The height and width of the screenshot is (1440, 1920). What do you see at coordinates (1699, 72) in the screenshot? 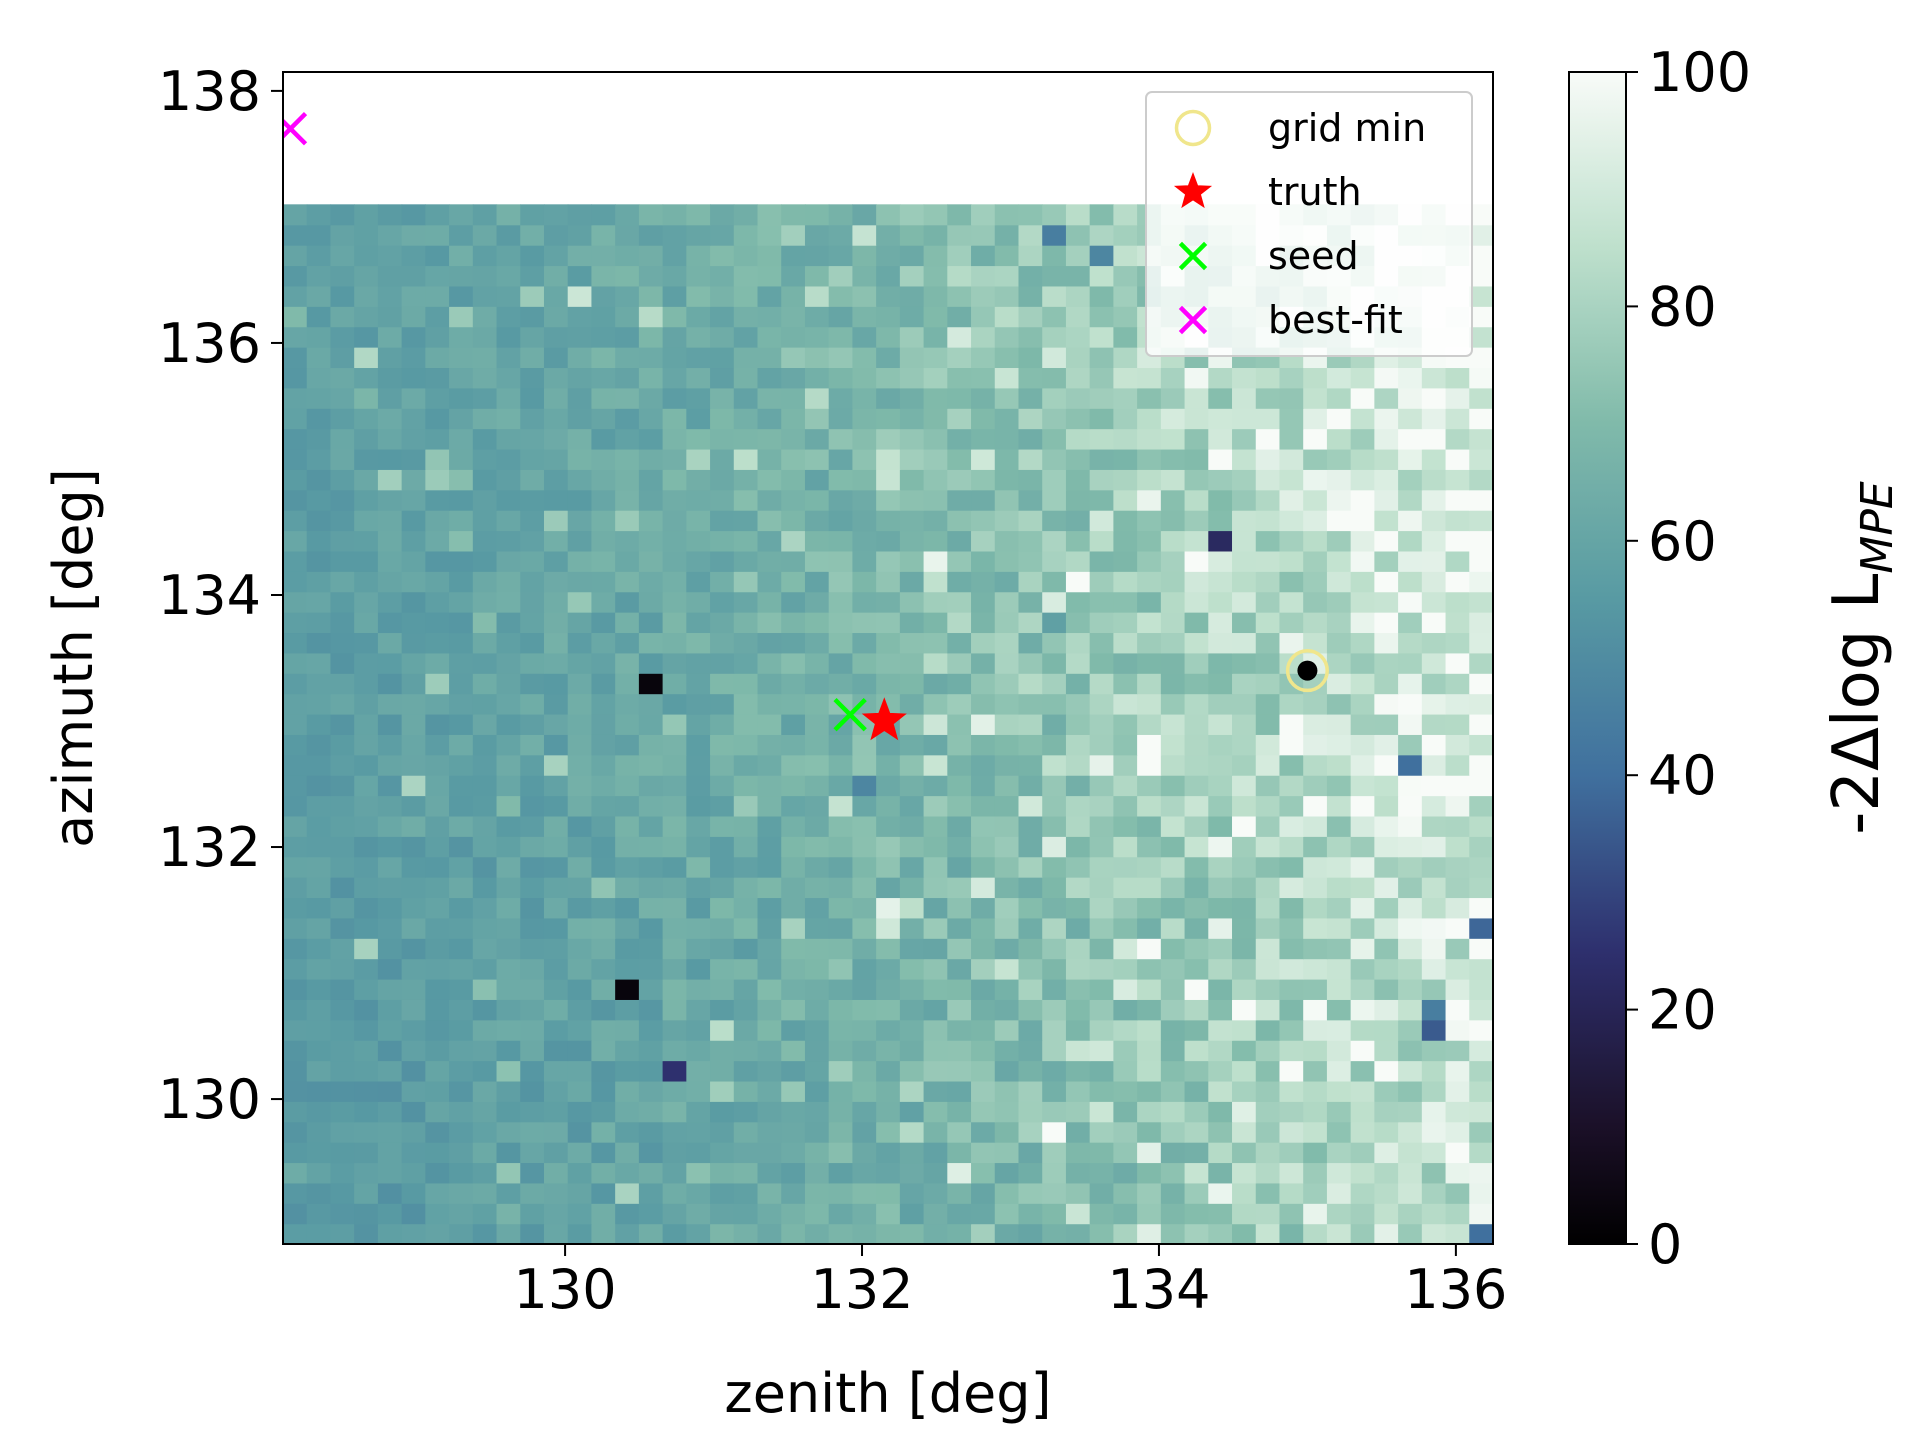
I see `colorbar-tick-label: 100` at bounding box center [1699, 72].